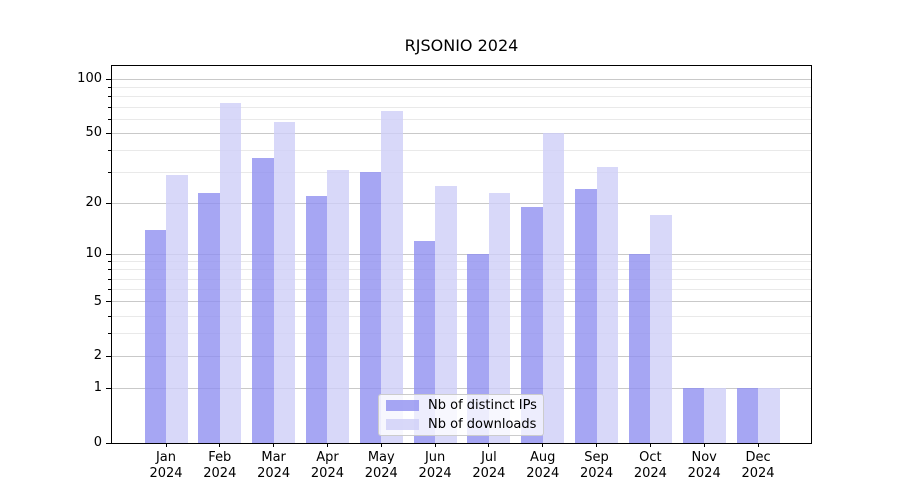 This screenshot has height=500, width=900. I want to click on xtick-May, so click(381, 445).